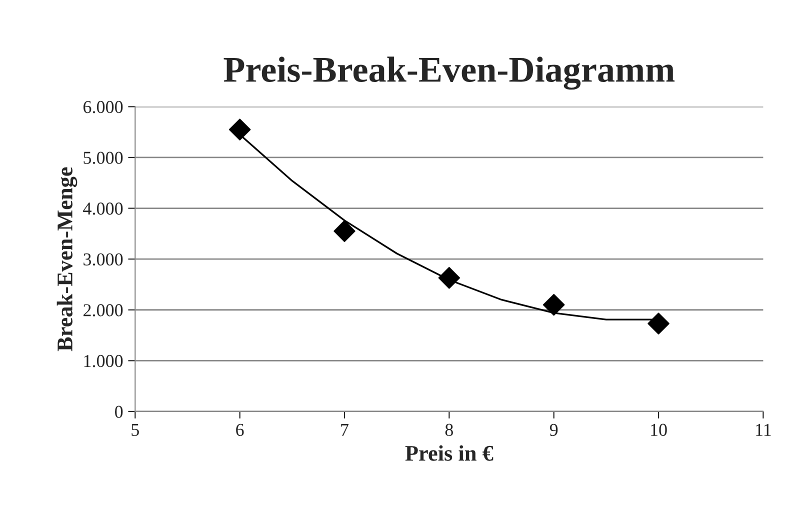 This screenshot has height=508, width=795. Describe the element at coordinates (240, 430) in the screenshot. I see `x-tick-label: 6` at that location.